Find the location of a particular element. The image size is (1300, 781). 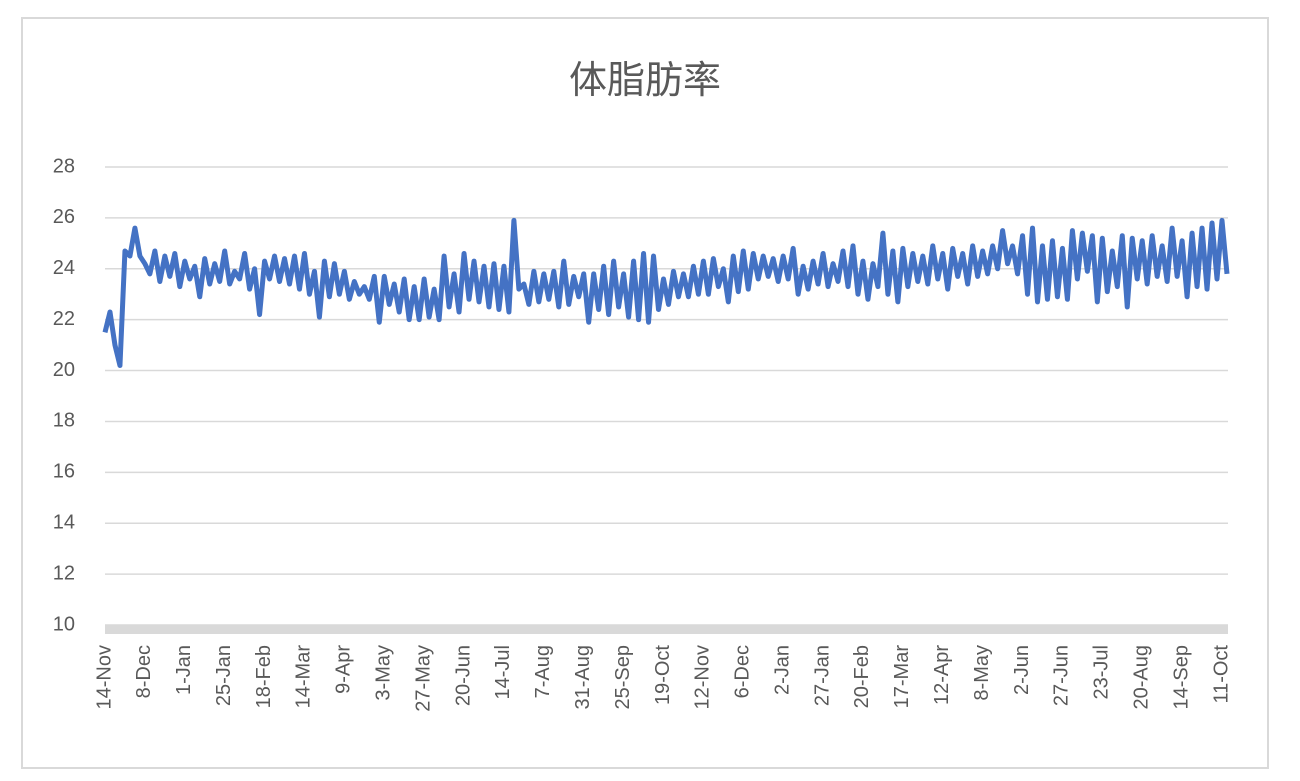

x-tick-label: 2-Jan is located at coordinates (782, 670).